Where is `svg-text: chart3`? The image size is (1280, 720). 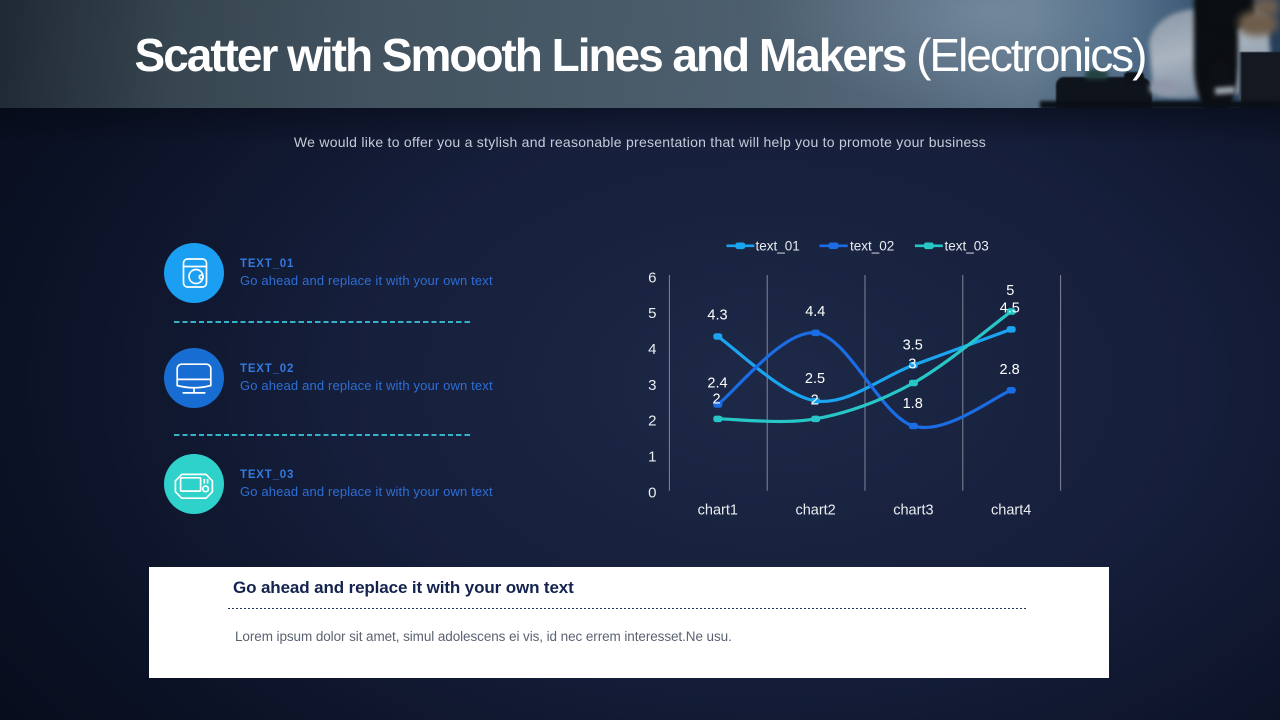 svg-text: chart3 is located at coordinates (913, 511).